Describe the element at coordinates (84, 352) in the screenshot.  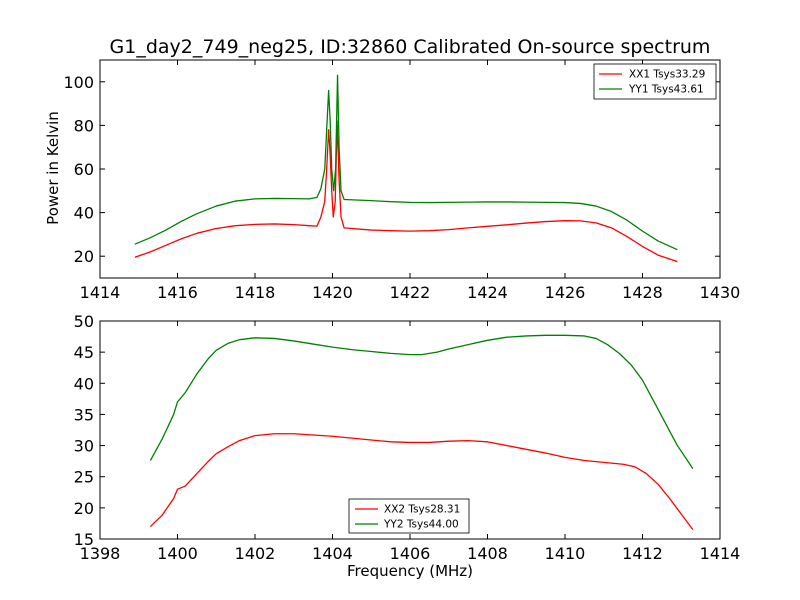
I see `bottom-y-tick-label: 45` at that location.